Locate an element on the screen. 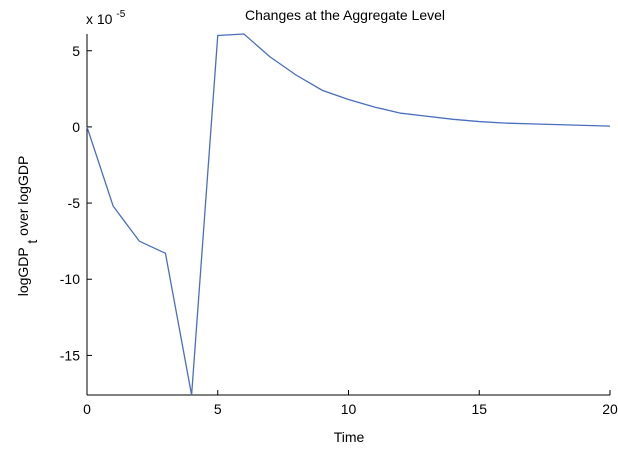 Image resolution: width=618 pixels, height=452 pixels. y-axis-label-rest: over logGDP is located at coordinates (23, 196).